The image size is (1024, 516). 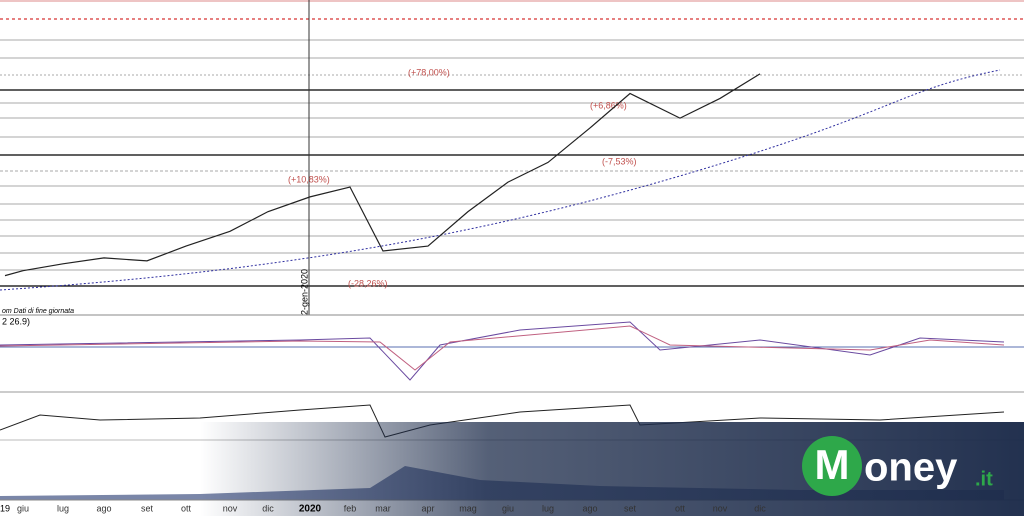 I want to click on annotation: (+10,83%), so click(x=309, y=179).